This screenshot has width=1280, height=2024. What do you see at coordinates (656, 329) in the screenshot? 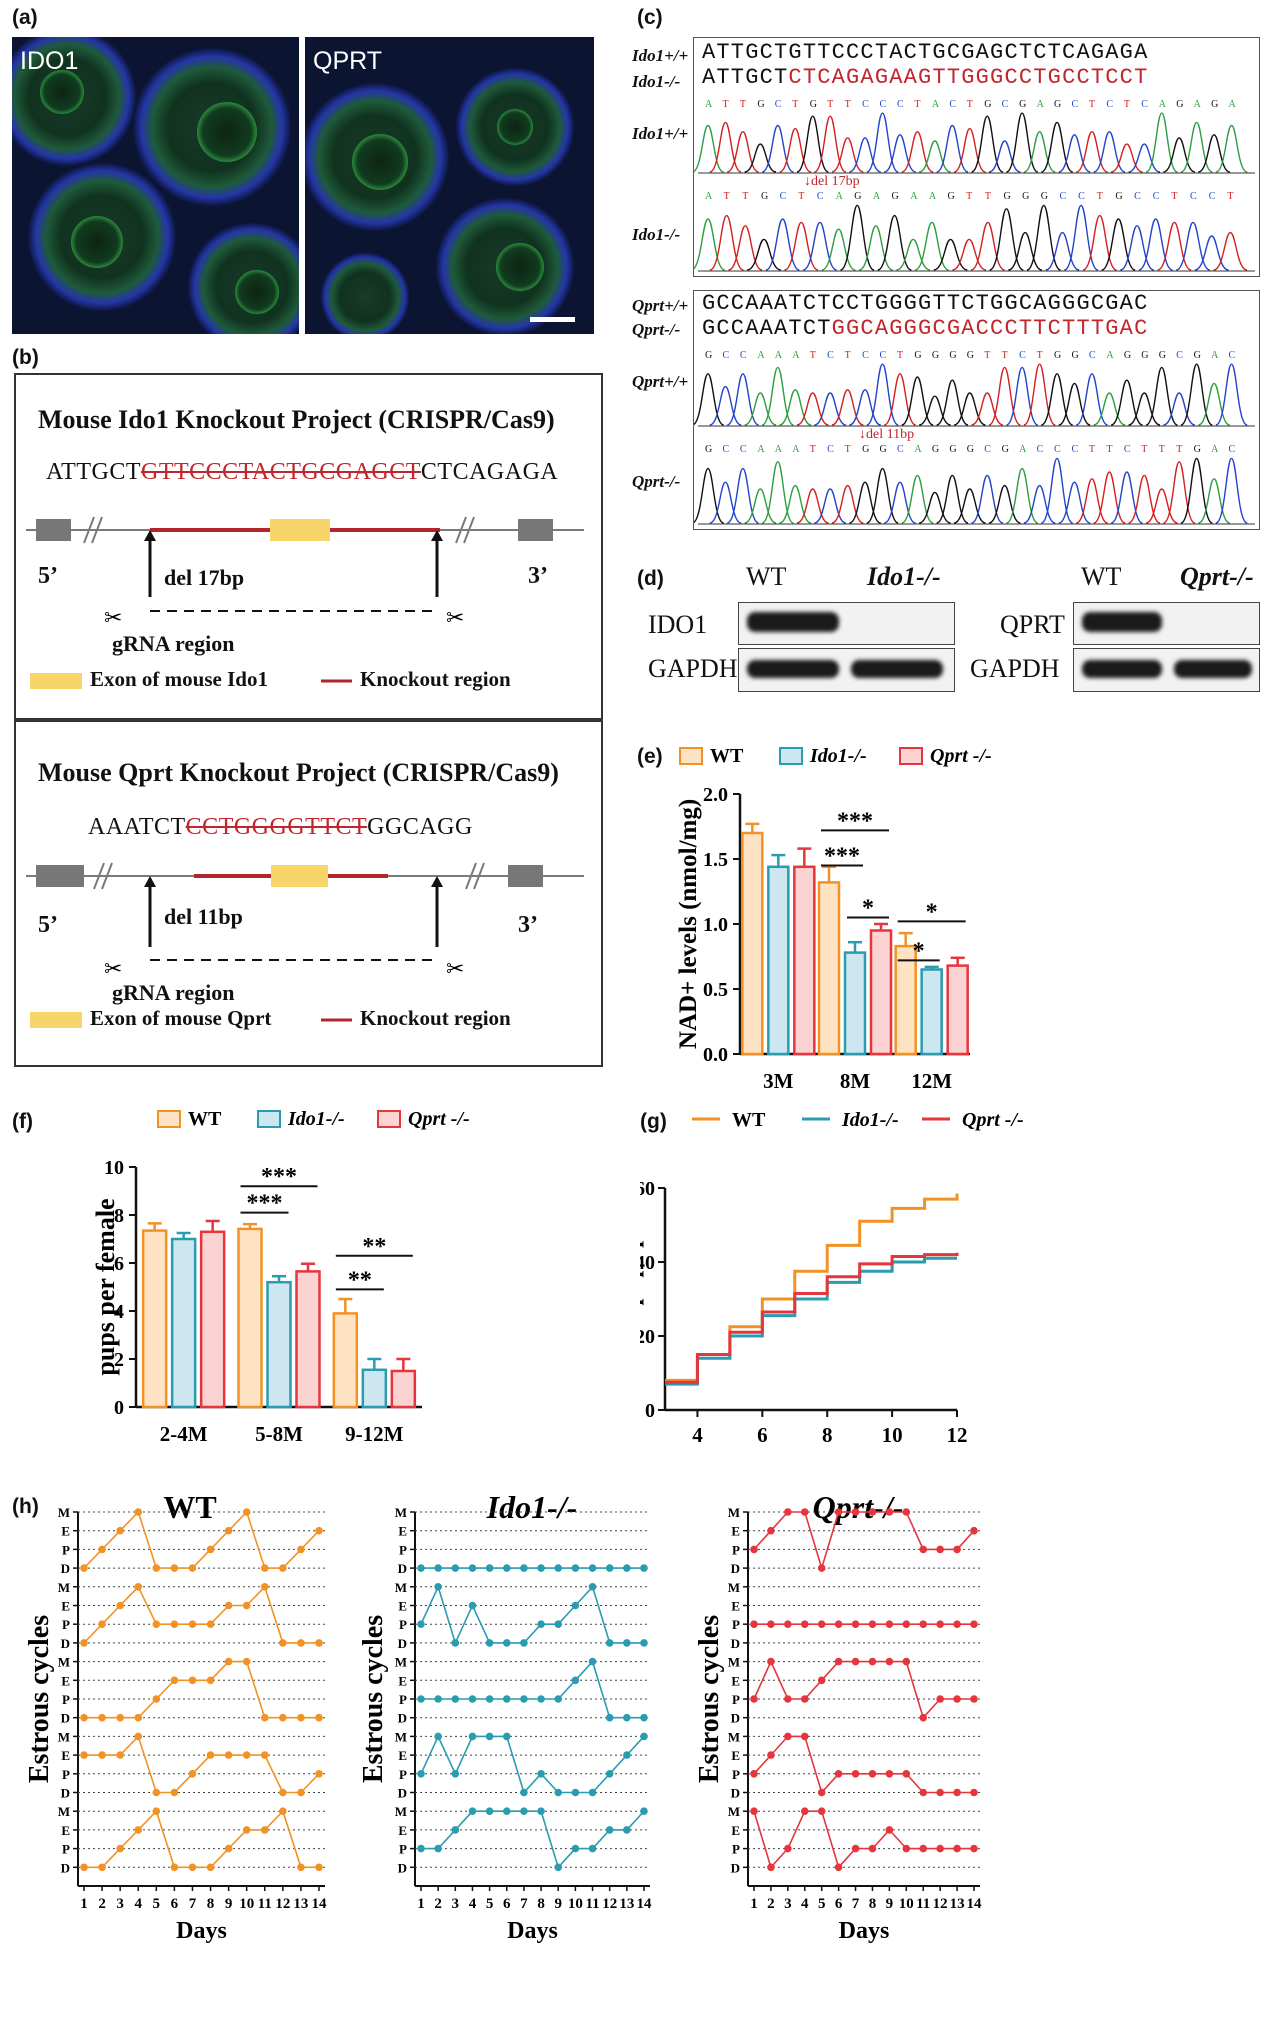
I see `c-label-qprt-ko: Qprt-/-` at bounding box center [656, 329].